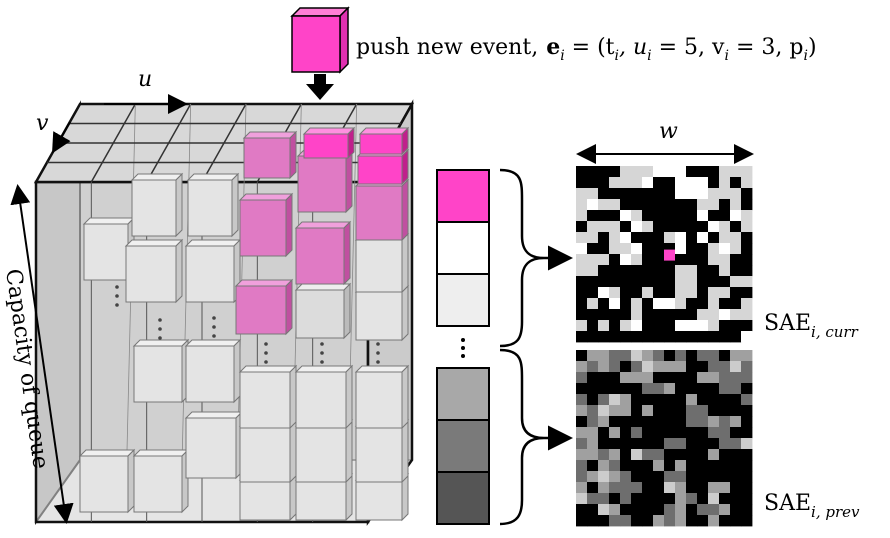 The image size is (890, 538). Describe the element at coordinates (805, 56) in the screenshot. I see `eq-p-sub: i` at that location.